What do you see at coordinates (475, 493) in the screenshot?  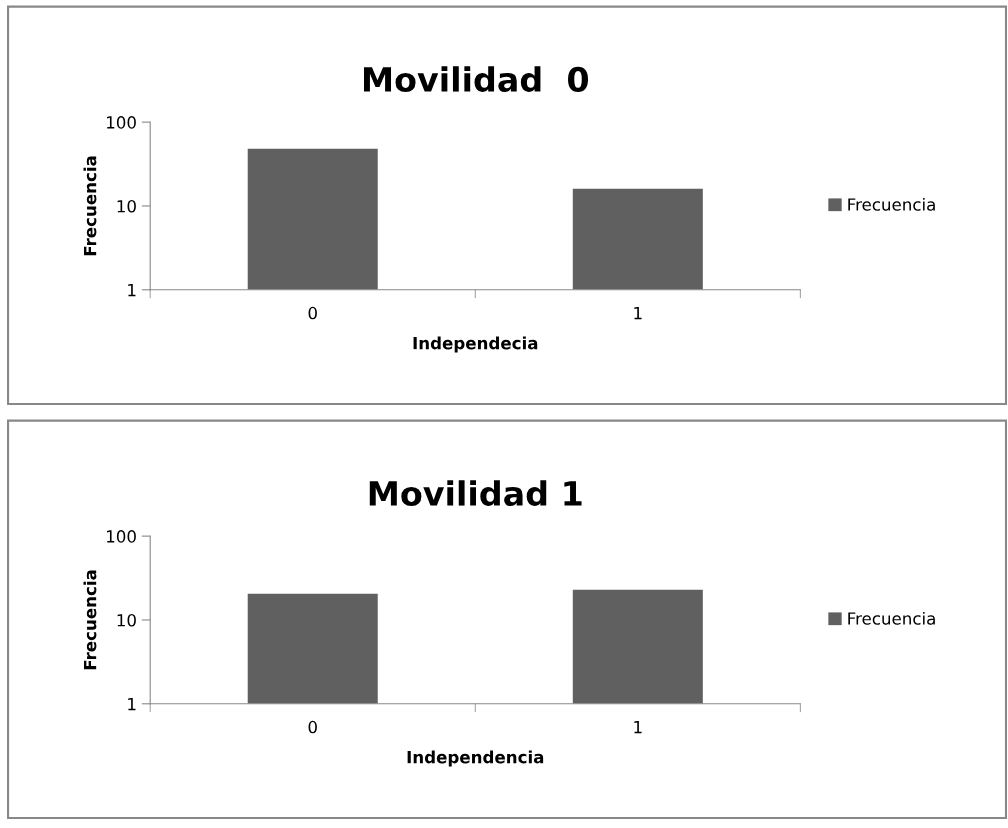 I see `chart-title: Movilidad 1` at bounding box center [475, 493].